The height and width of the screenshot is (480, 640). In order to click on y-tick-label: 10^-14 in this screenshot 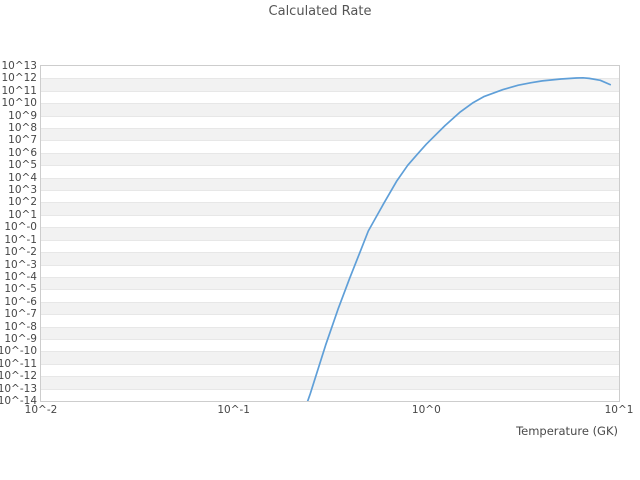, I will do `click(18, 401)`.